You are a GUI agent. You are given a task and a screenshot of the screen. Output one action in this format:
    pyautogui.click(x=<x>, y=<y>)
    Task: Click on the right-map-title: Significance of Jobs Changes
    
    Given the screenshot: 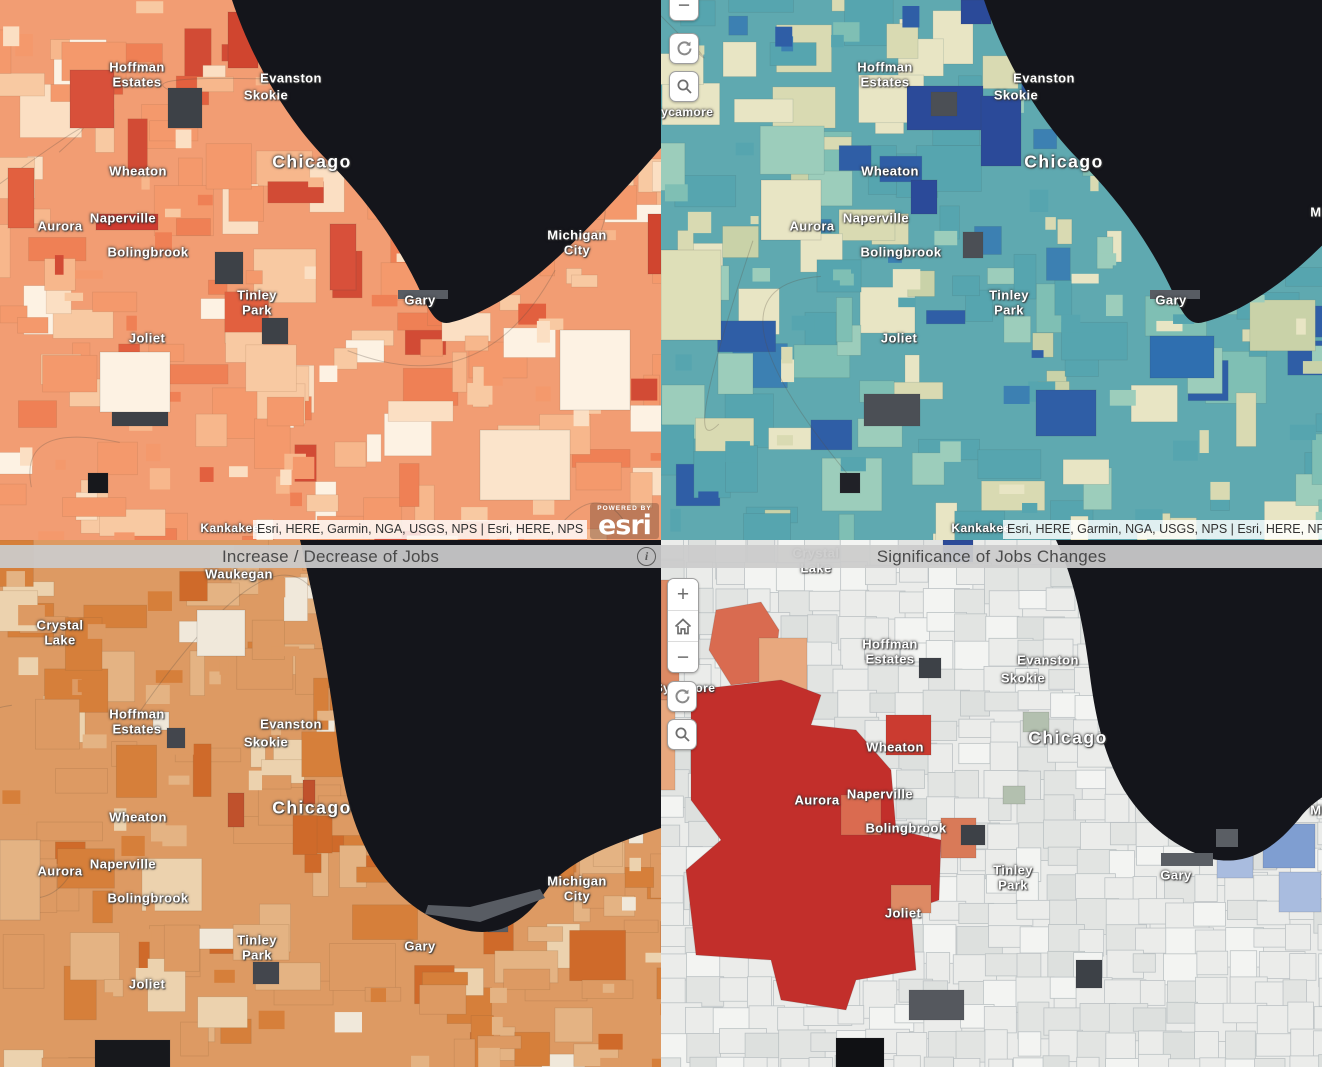 What is the action you would take?
    pyautogui.click(x=991, y=556)
    